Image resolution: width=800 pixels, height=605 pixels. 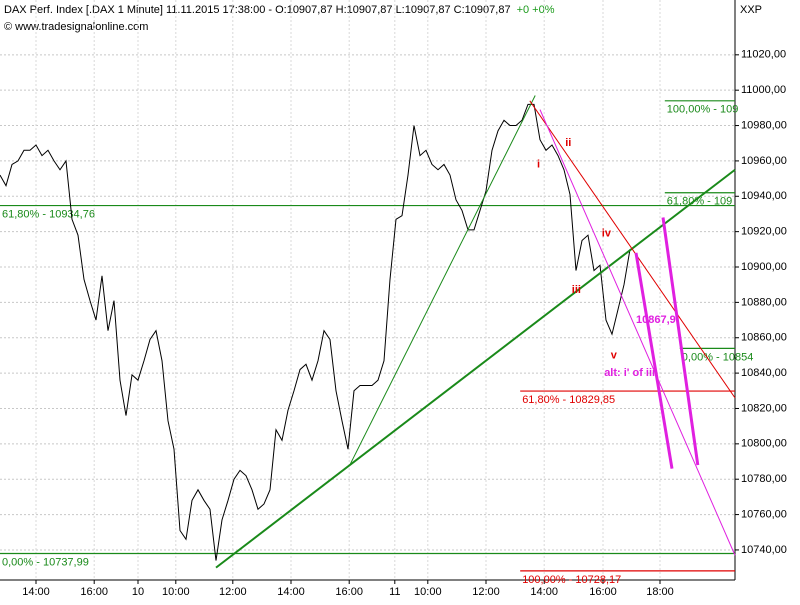 What do you see at coordinates (764, 161) in the screenshot?
I see `y-tick-label: 10960,00` at bounding box center [764, 161].